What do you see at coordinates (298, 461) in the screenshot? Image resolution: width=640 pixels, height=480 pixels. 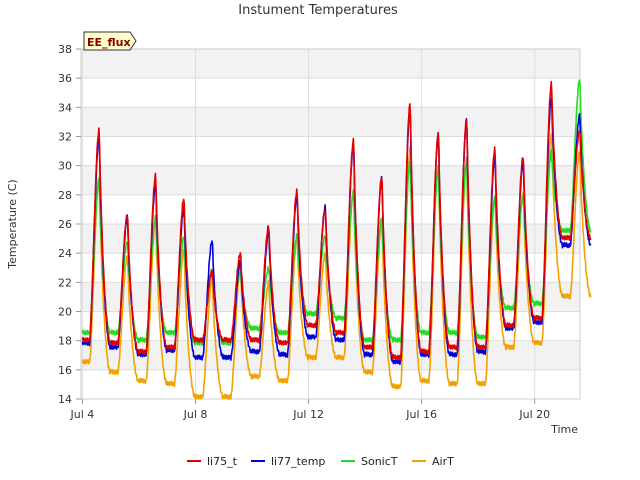 I see `legend-label-li77_temp: li77_temp` at bounding box center [298, 461].